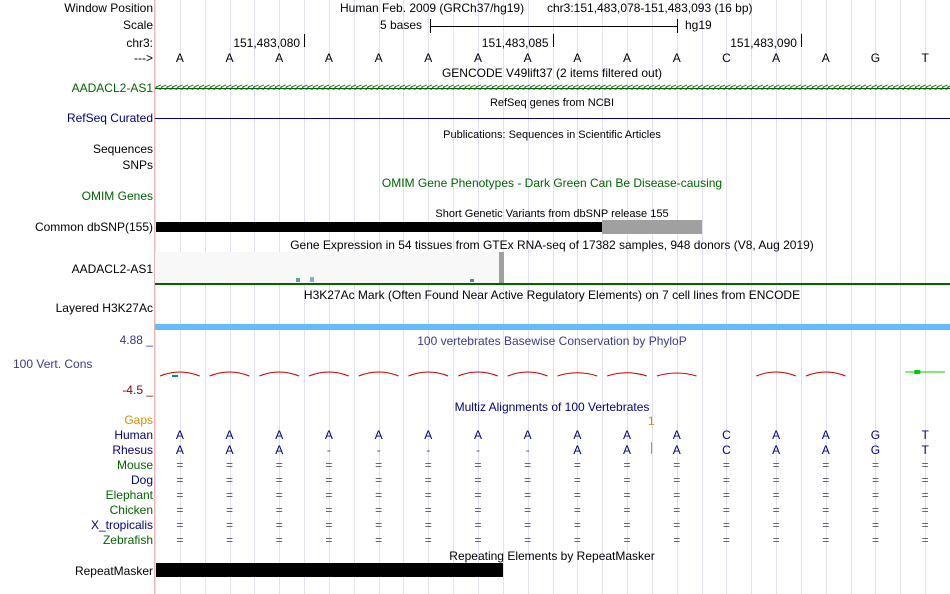 Image resolution: width=950 pixels, height=594 pixels. Describe the element at coordinates (108, 8) in the screenshot. I see `window-position-label: Window Position` at that location.